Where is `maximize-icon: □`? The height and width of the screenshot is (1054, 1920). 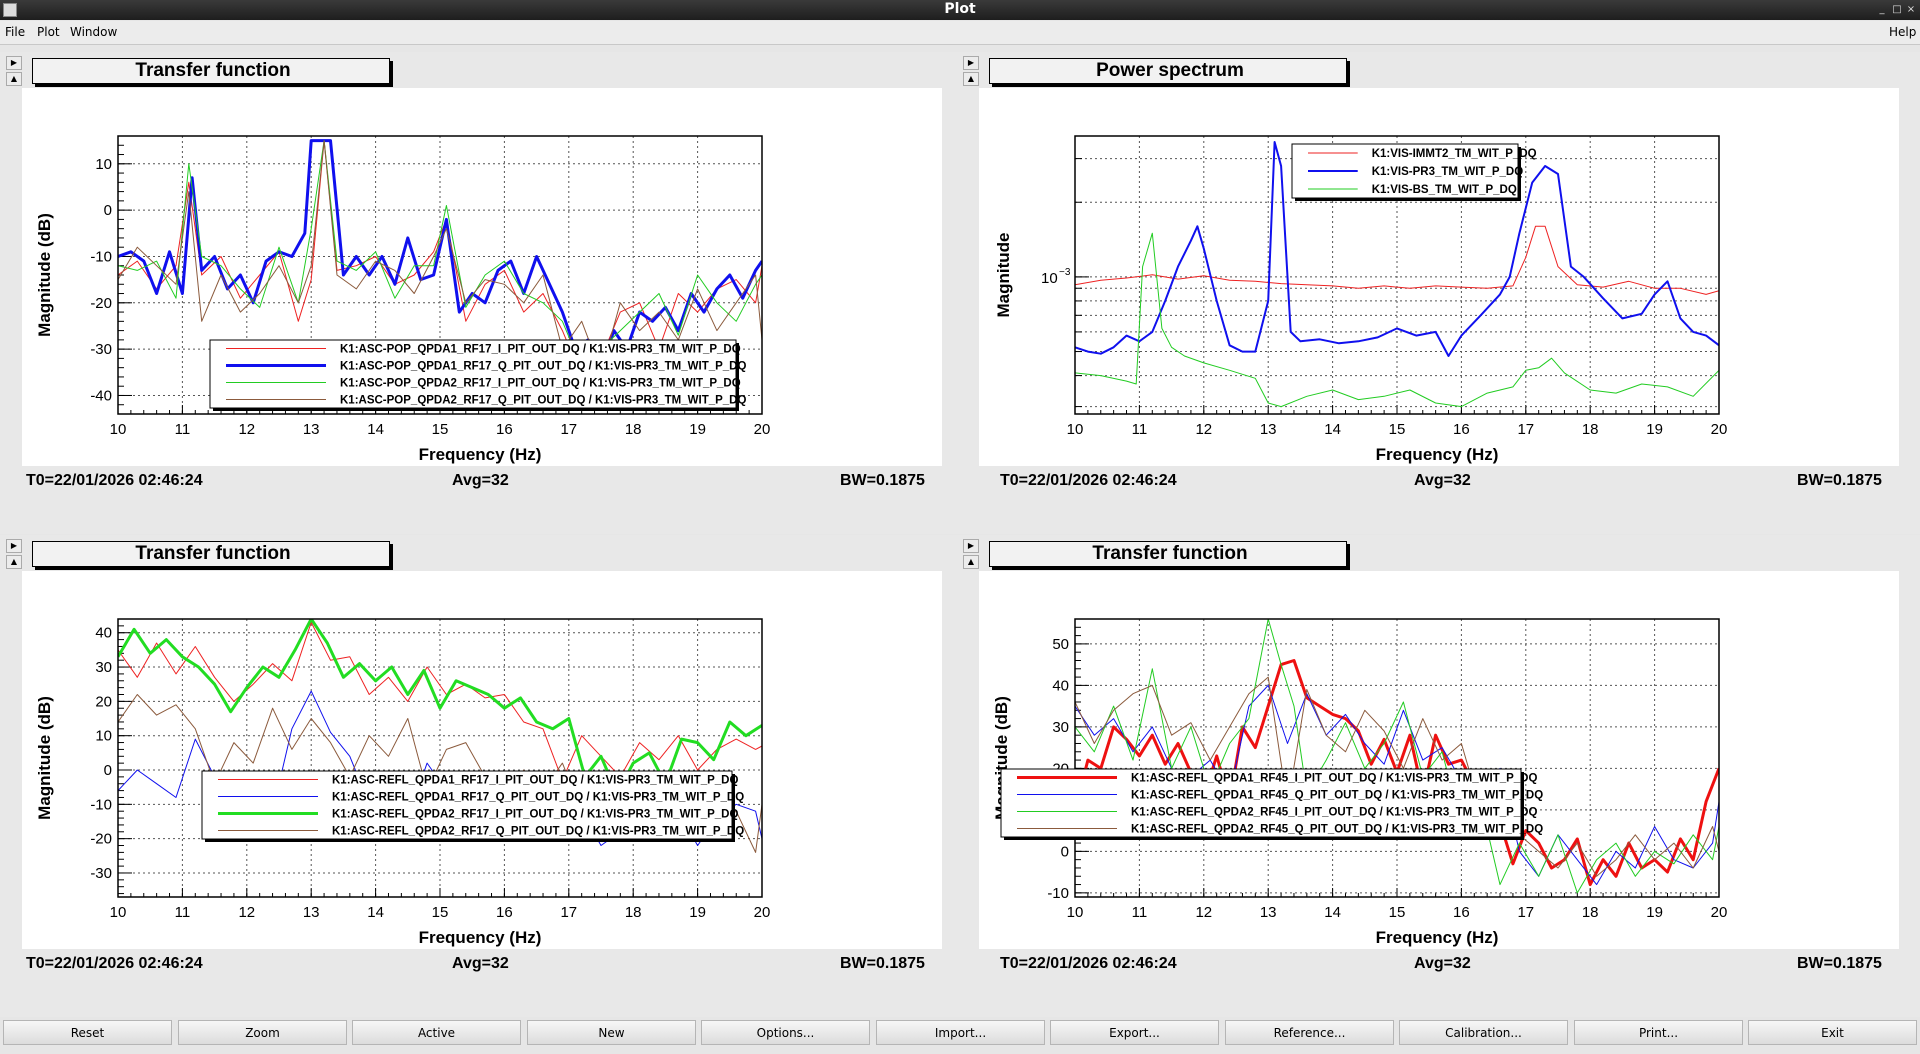 maximize-icon: □ is located at coordinates (1897, 9).